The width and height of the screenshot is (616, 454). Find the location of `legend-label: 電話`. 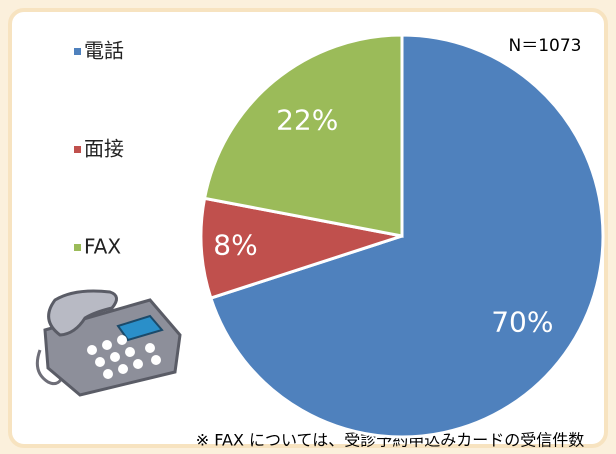

legend-label: 電話 is located at coordinates (104, 51).